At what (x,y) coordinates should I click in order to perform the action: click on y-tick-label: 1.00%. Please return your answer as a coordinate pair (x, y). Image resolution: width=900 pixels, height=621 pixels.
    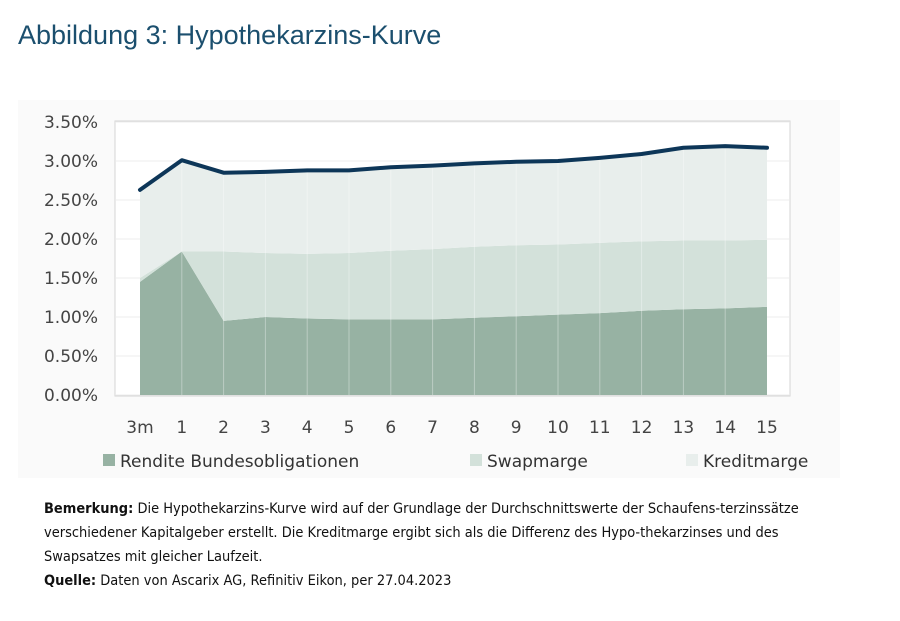
    Looking at the image, I should click on (71, 318).